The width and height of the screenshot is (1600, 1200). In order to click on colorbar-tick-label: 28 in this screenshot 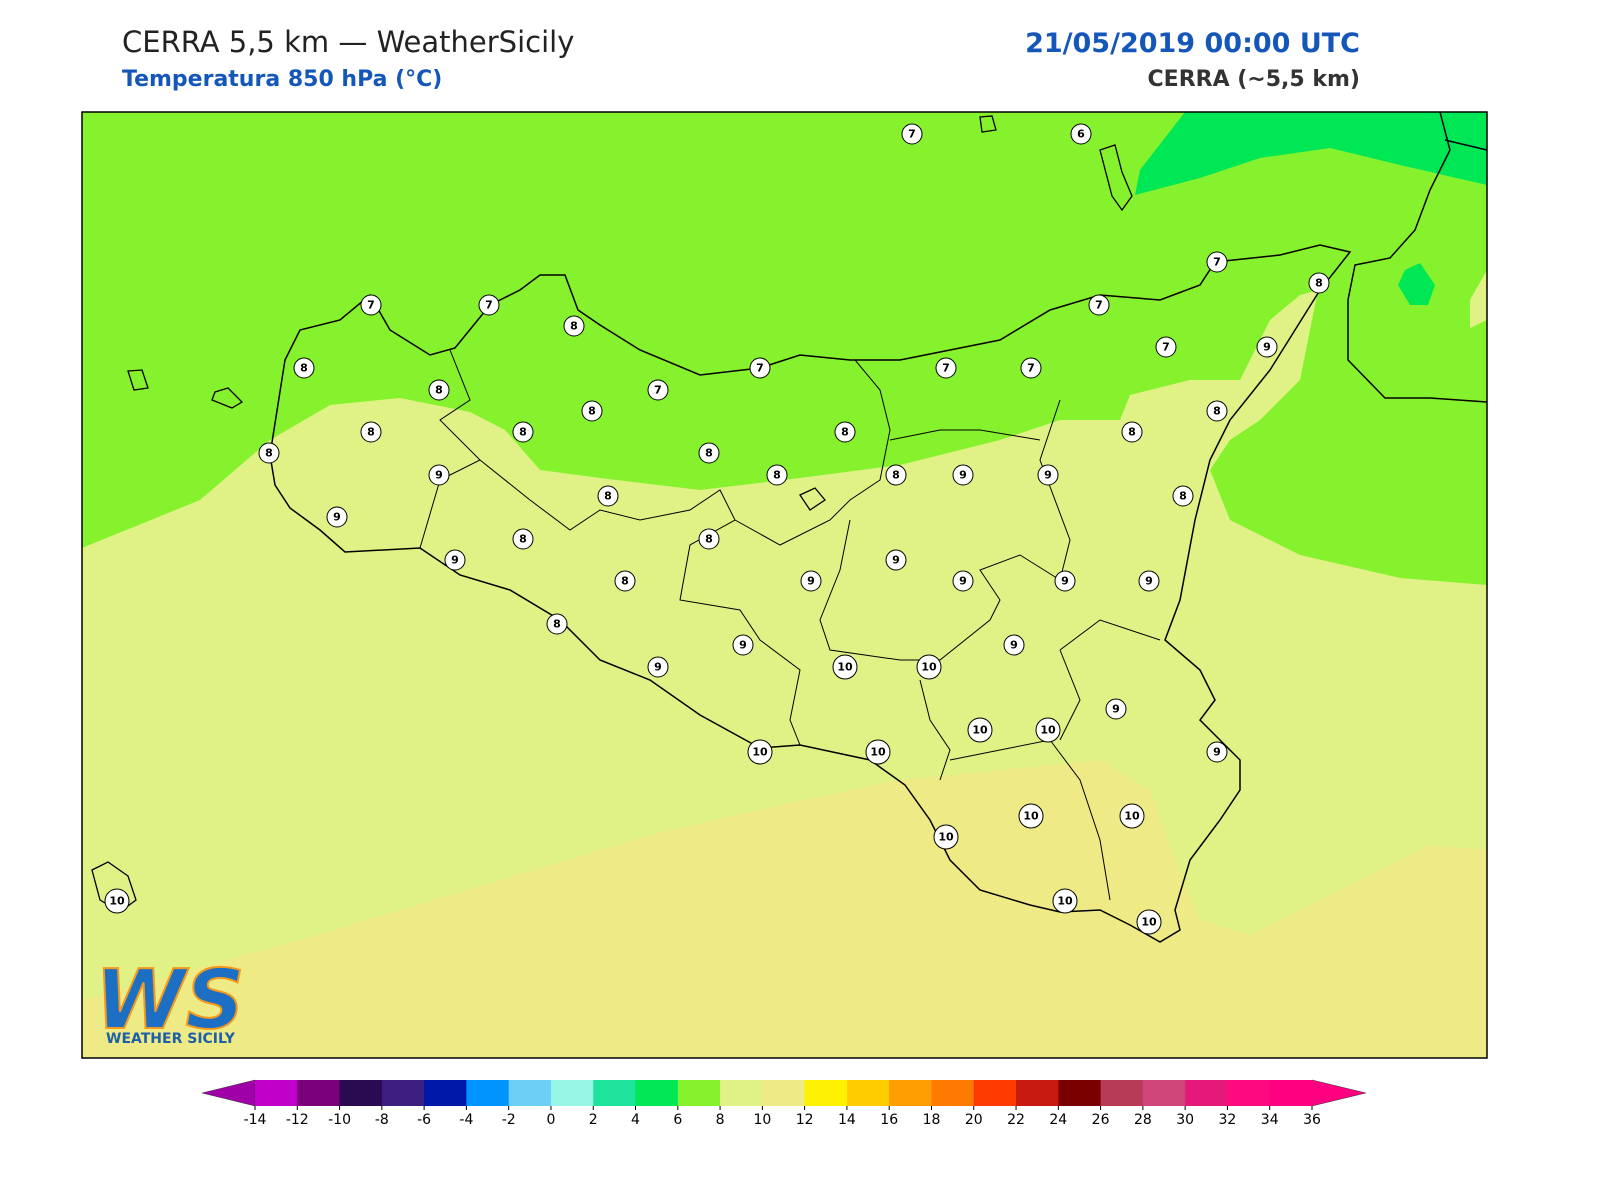, I will do `click(1143, 1120)`.